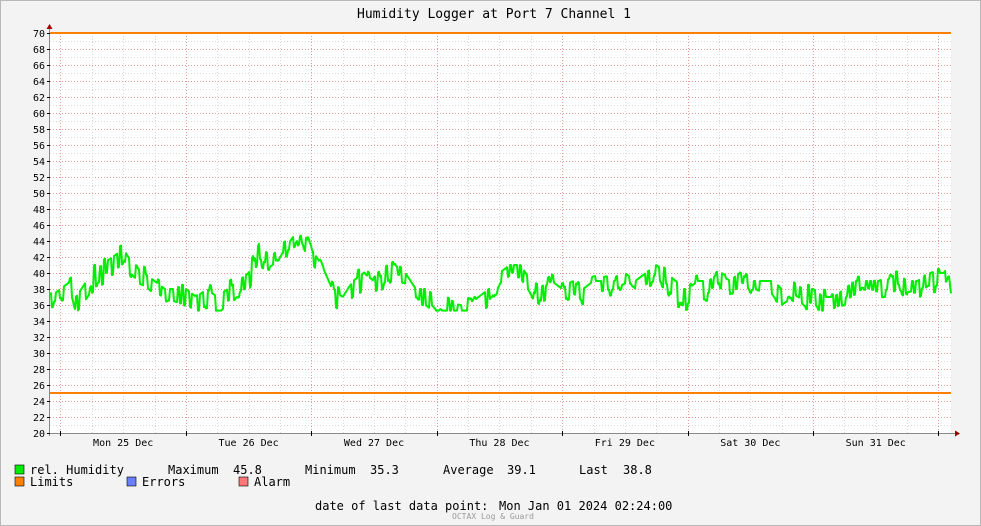  What do you see at coordinates (123, 443) in the screenshot?
I see `x-tick-label: Mon 25 Dec` at bounding box center [123, 443].